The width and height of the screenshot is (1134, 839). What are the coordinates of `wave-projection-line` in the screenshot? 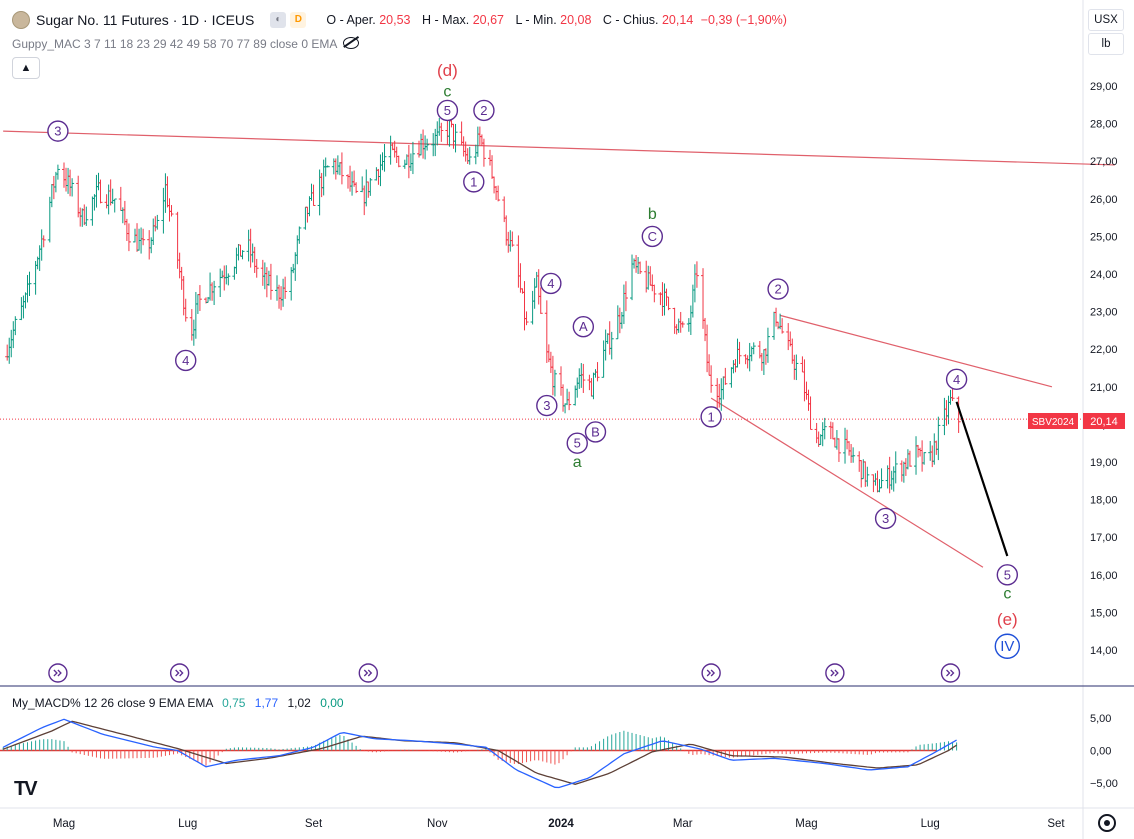 It's located at (982, 479).